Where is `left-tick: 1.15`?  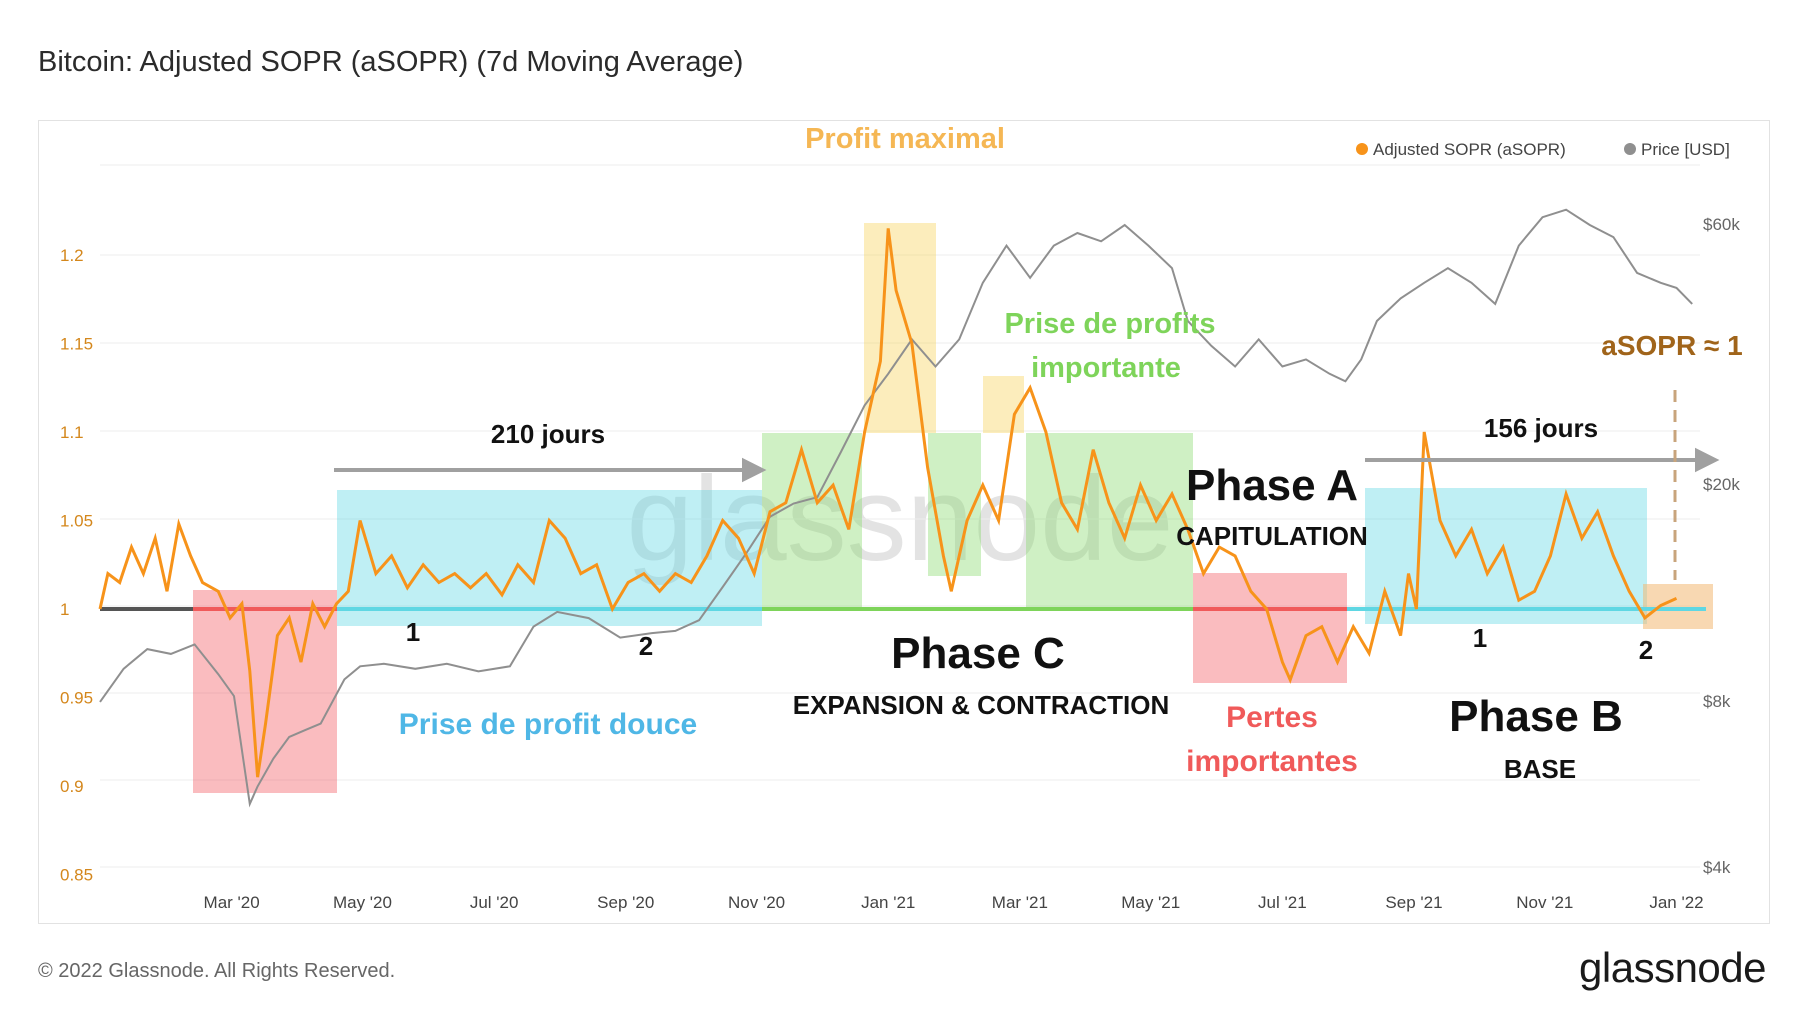
left-tick: 1.15 is located at coordinates (76, 344).